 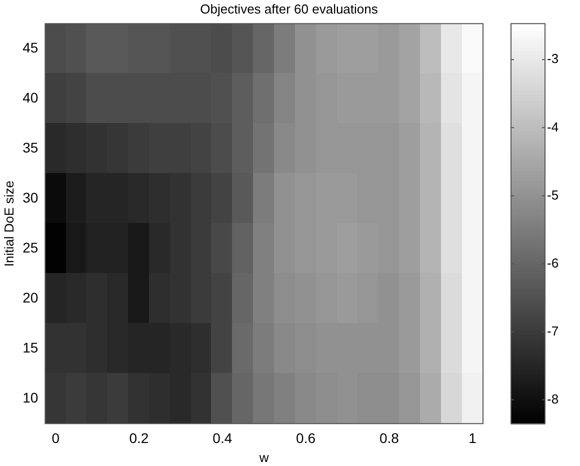 What do you see at coordinates (30, 97) in the screenshot?
I see `y-tick-label: 40` at bounding box center [30, 97].